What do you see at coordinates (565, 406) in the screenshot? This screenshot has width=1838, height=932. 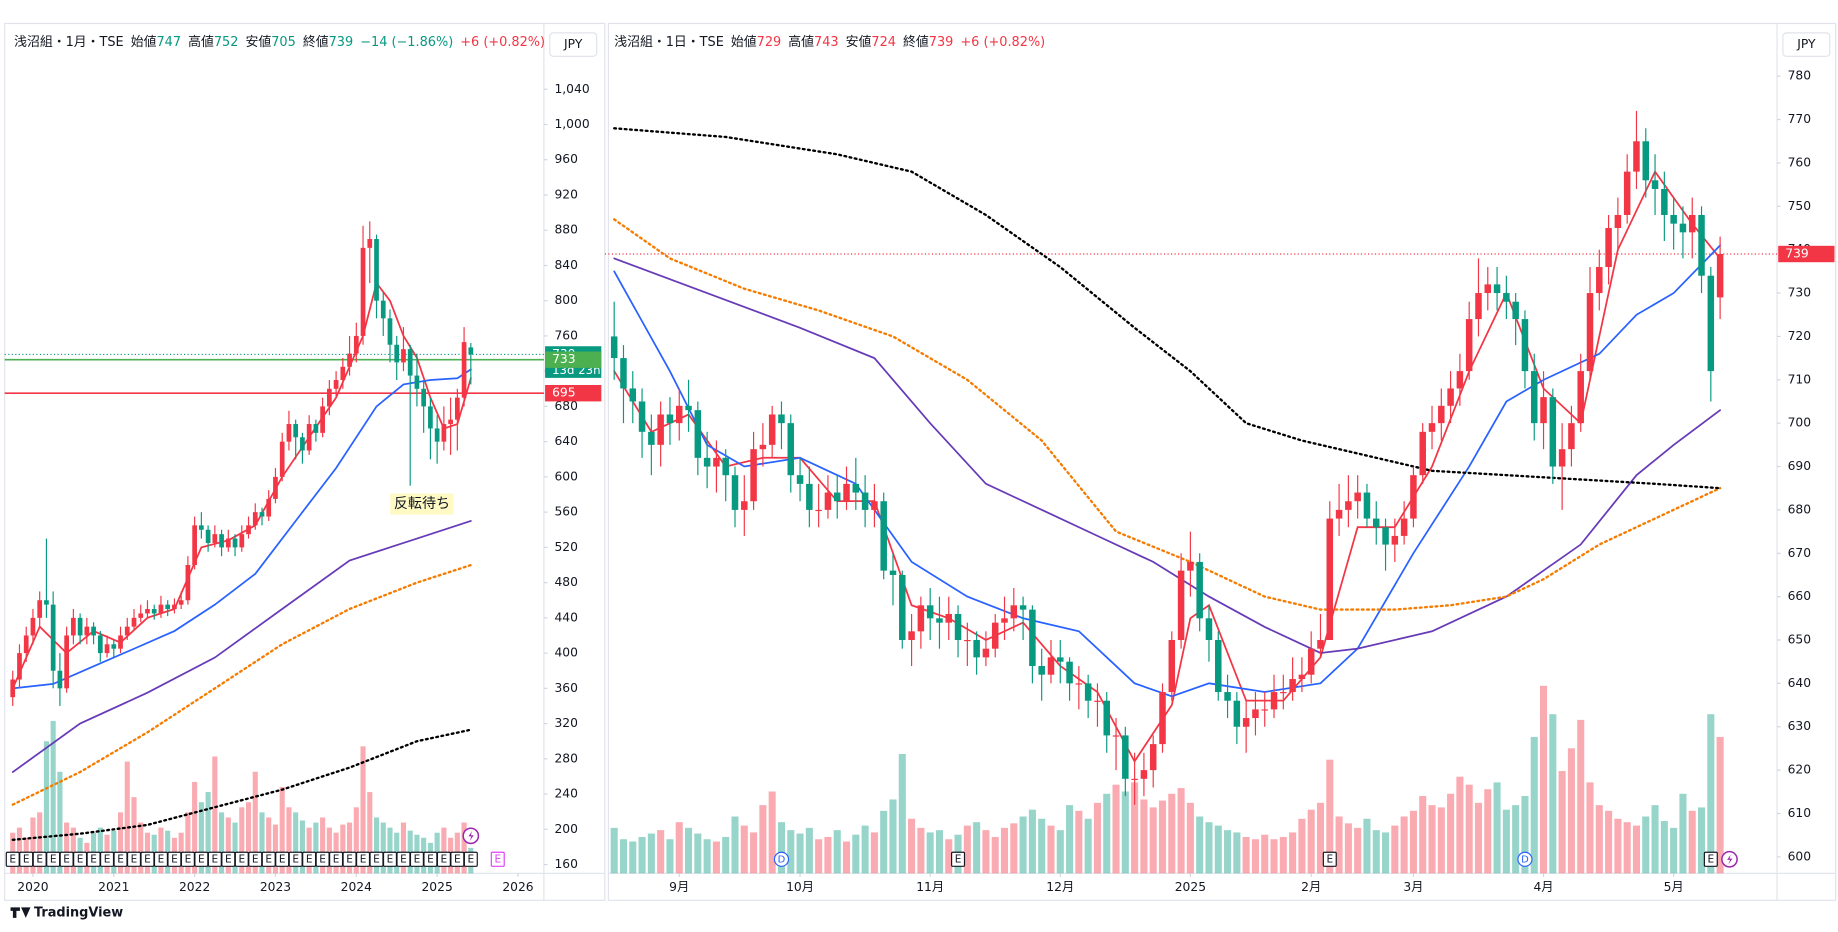 I see `y-tick-label: 680` at bounding box center [565, 406].